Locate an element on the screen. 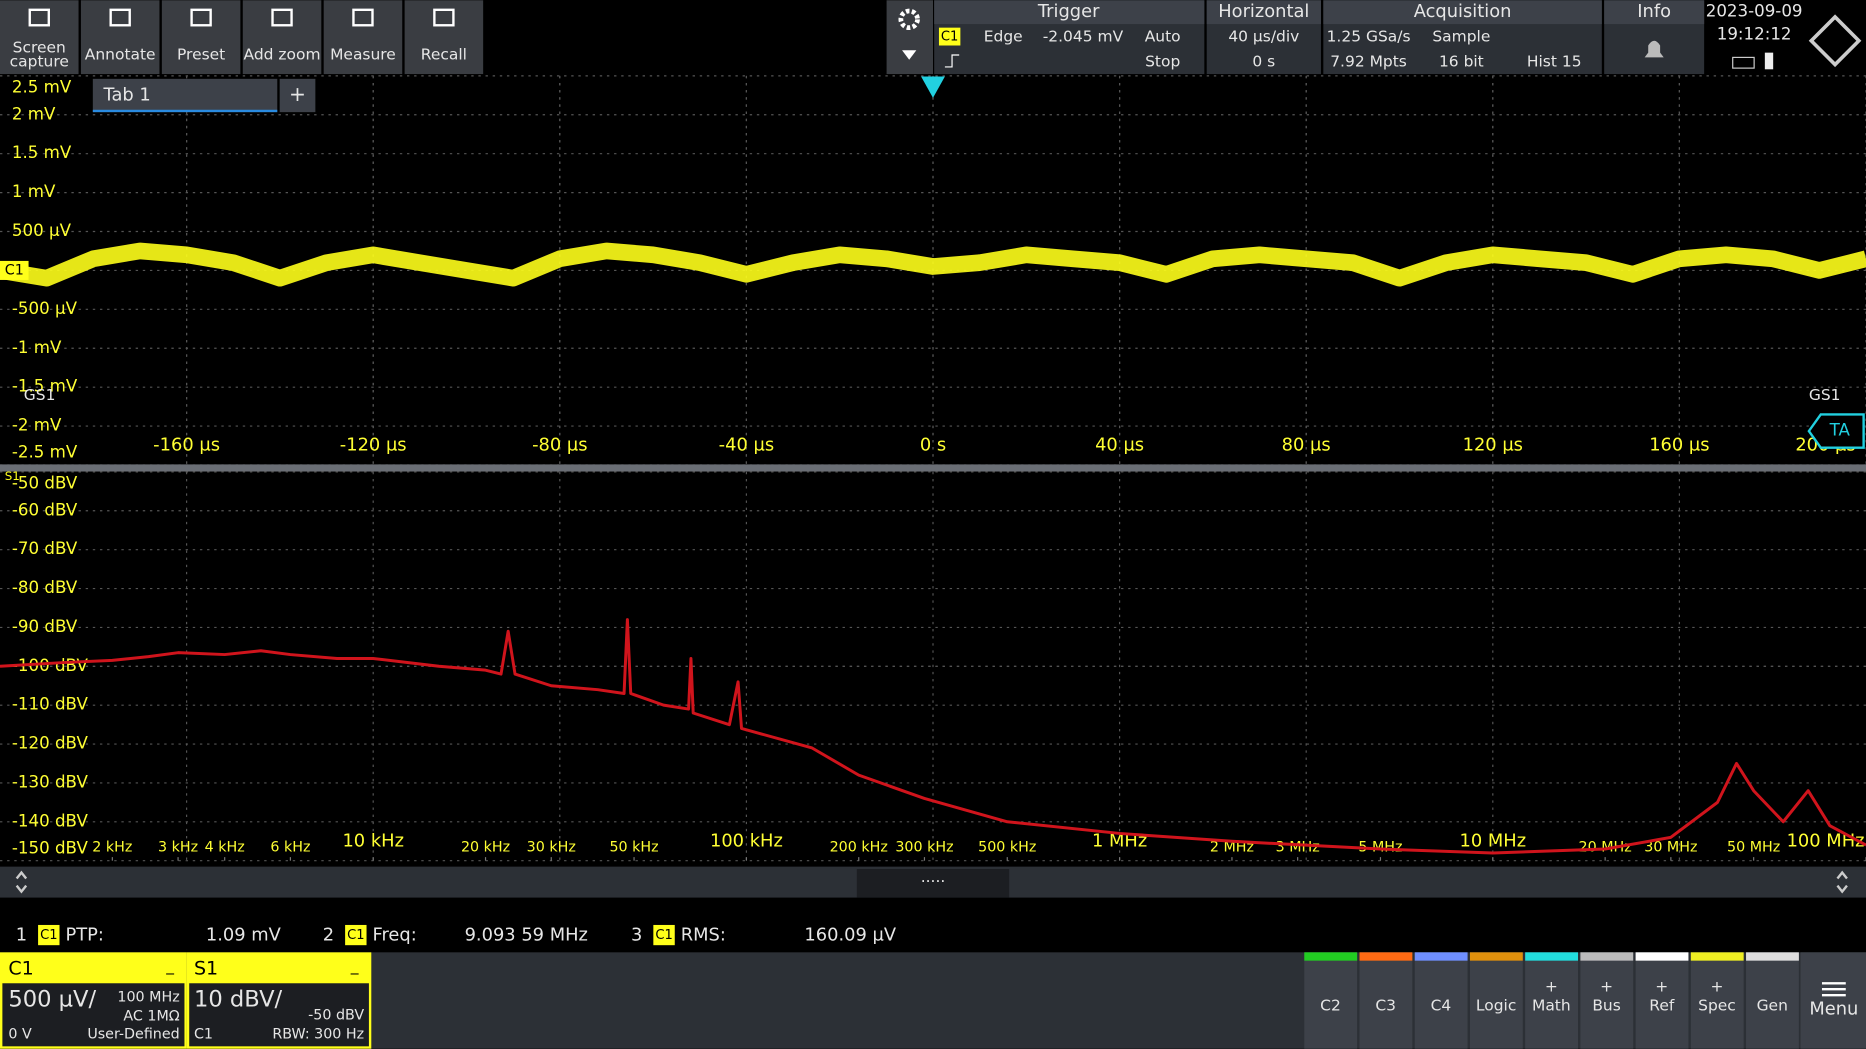 The image size is (1866, 1049). plot-divider is located at coordinates (933, 468).